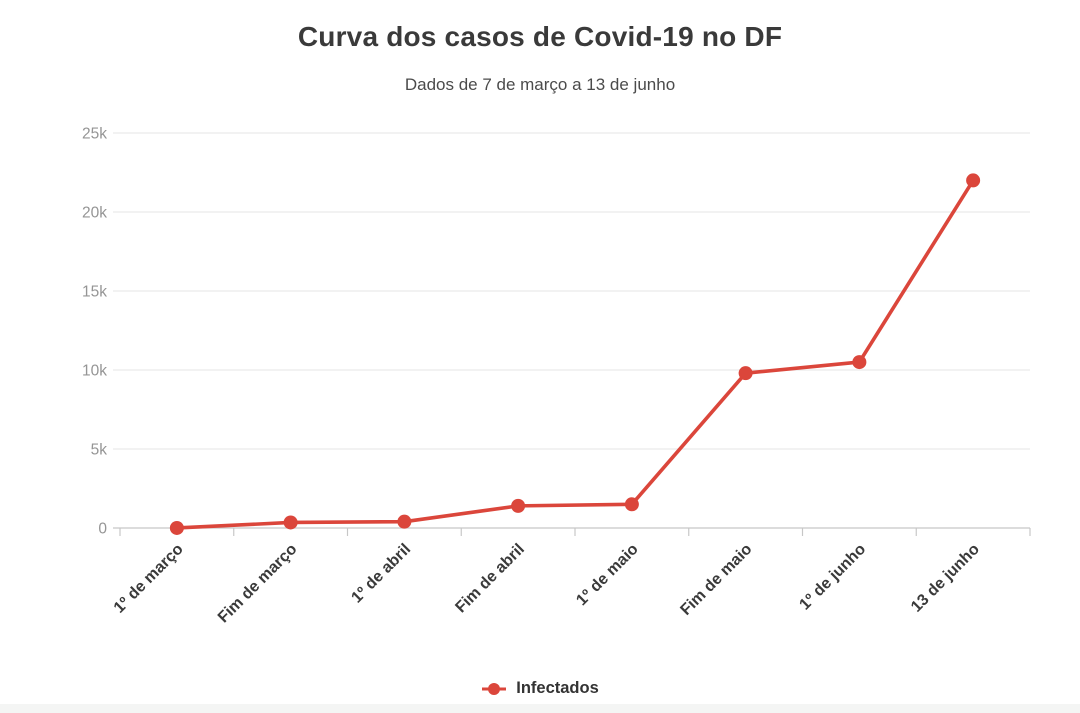 The width and height of the screenshot is (1080, 713). Describe the element at coordinates (557, 688) in the screenshot. I see `legend-label: Infectados` at that location.